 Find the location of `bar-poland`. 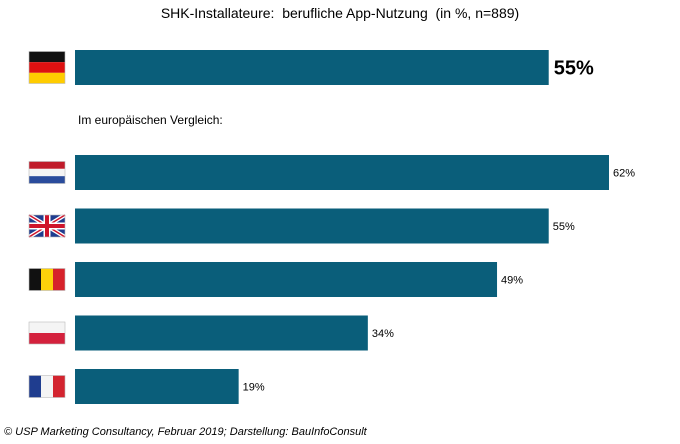

bar-poland is located at coordinates (221, 333).